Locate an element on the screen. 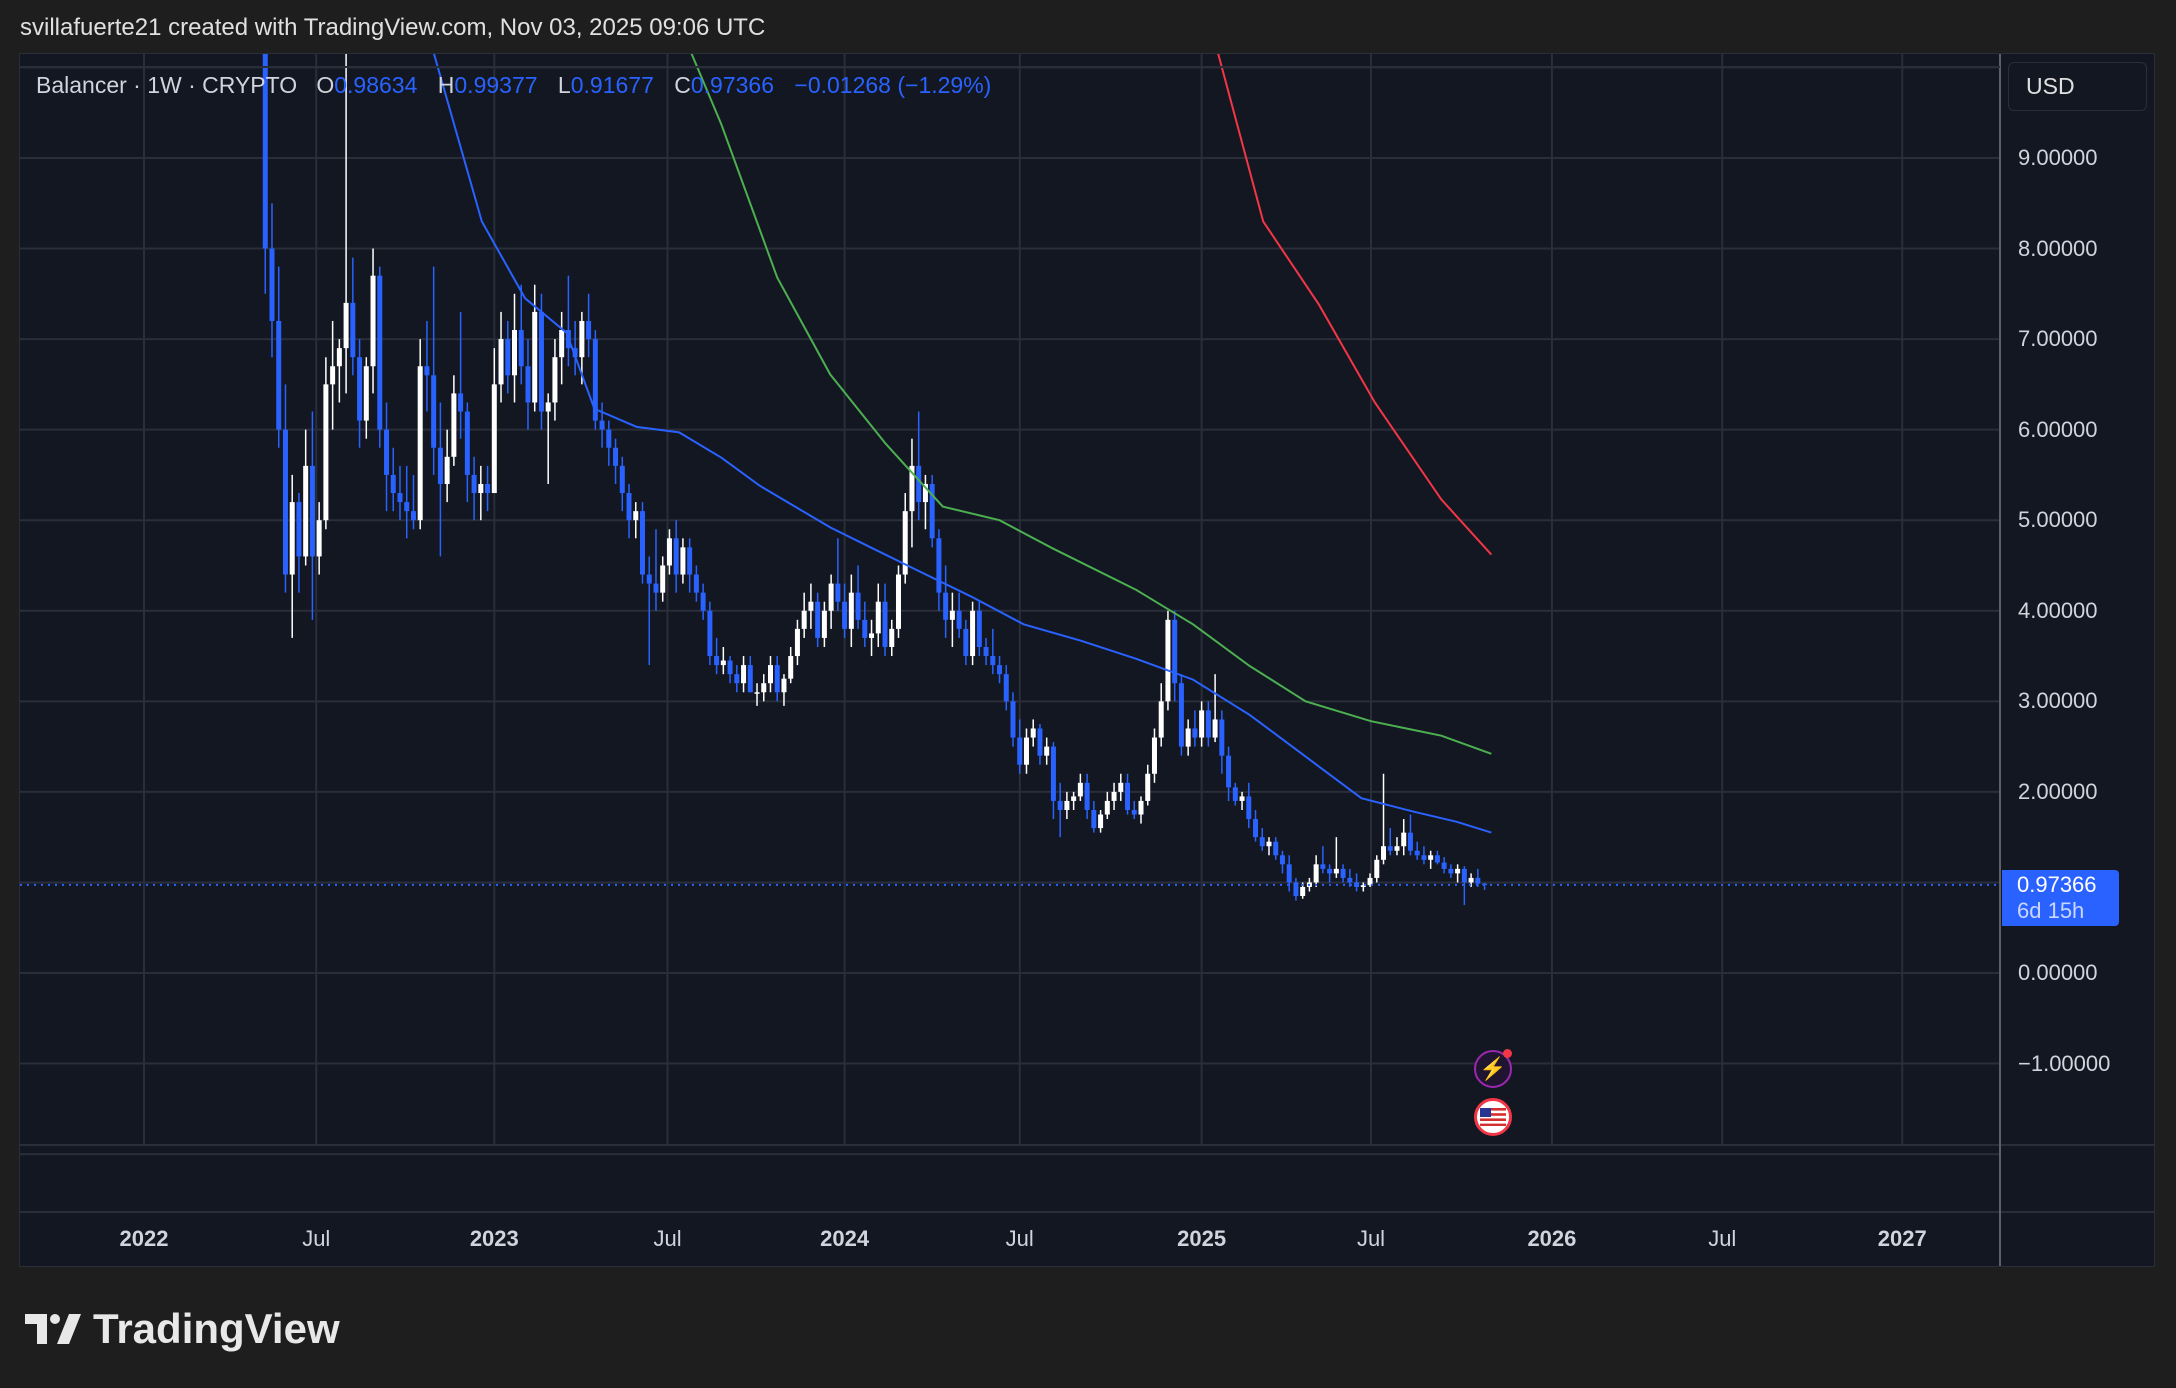  time-tick-label: 2022 is located at coordinates (144, 1238).